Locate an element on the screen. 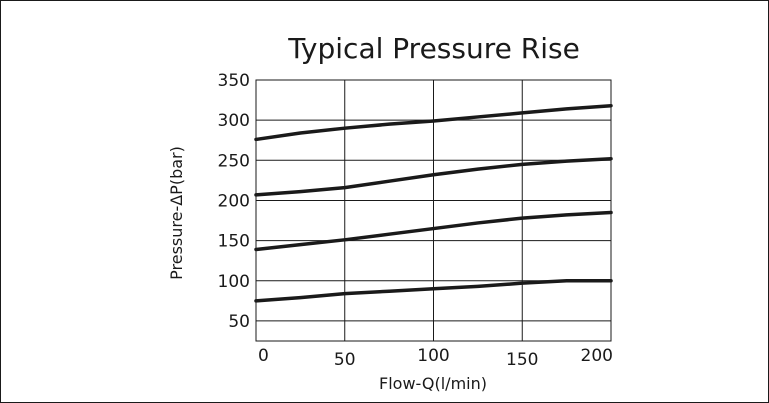 The height and width of the screenshot is (403, 769). x-tick-label: 100 is located at coordinates (433, 356).